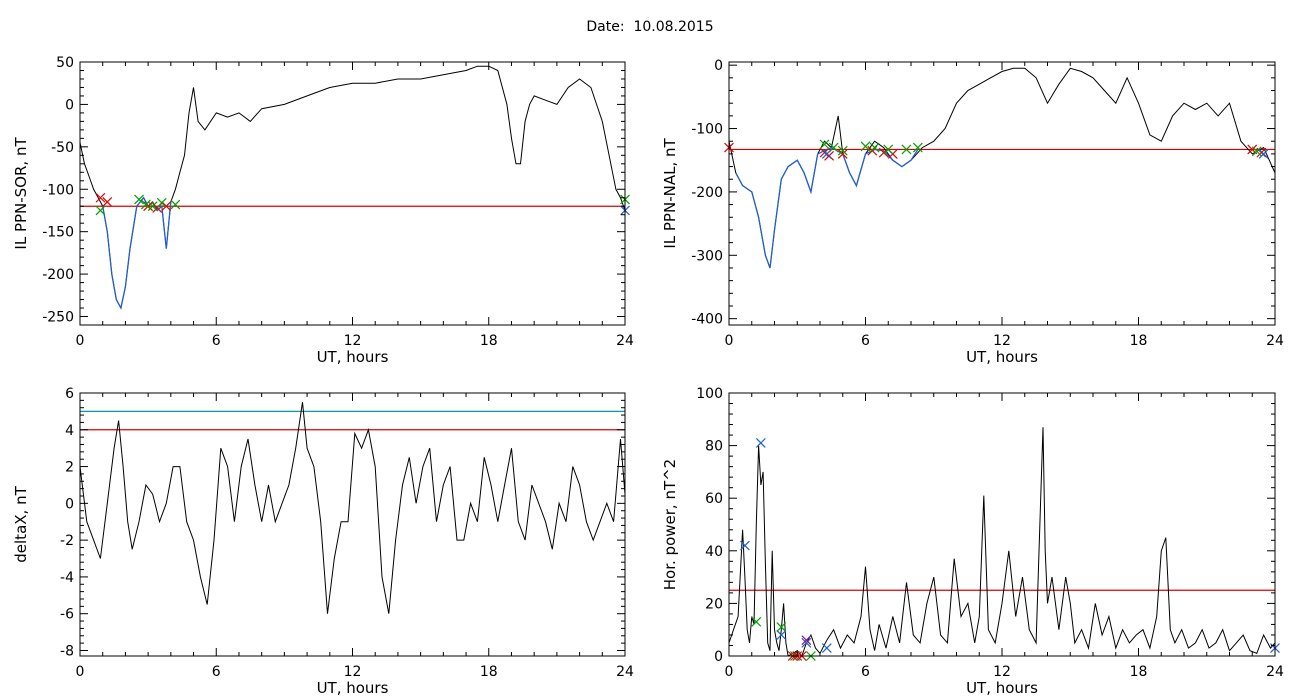 Image resolution: width=1300 pixels, height=700 pixels. Describe the element at coordinates (69, 431) in the screenshot. I see `y-tick-label: 4` at that location.